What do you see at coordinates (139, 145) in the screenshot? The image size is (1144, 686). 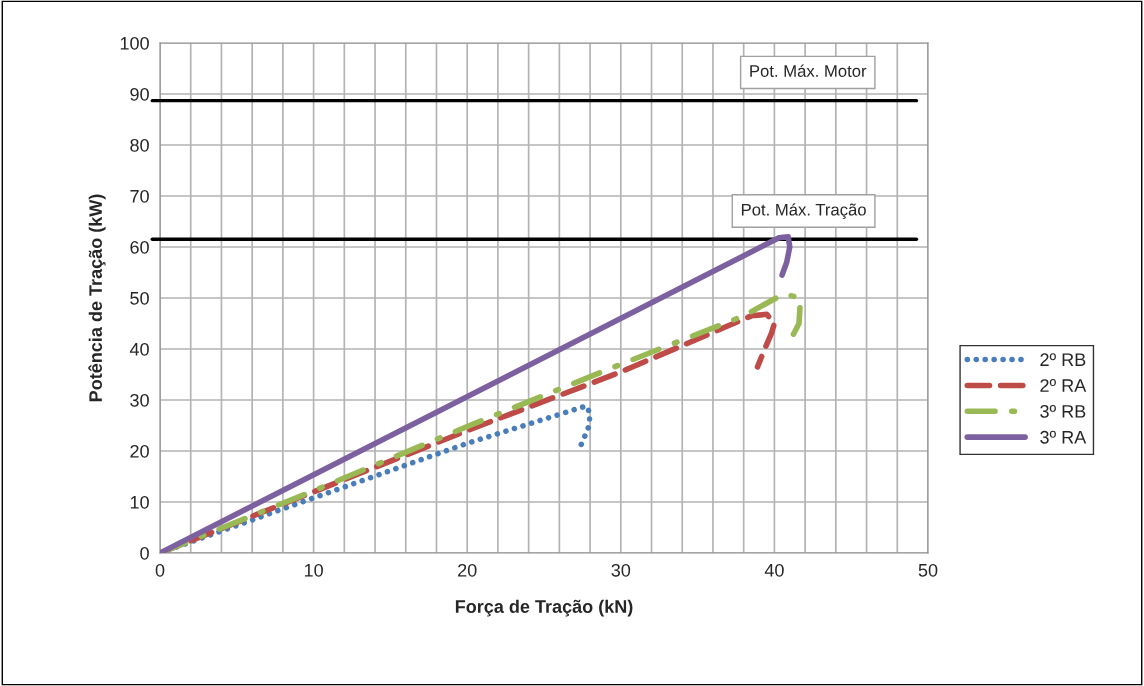 I see `y-tick-label: 80` at bounding box center [139, 145].